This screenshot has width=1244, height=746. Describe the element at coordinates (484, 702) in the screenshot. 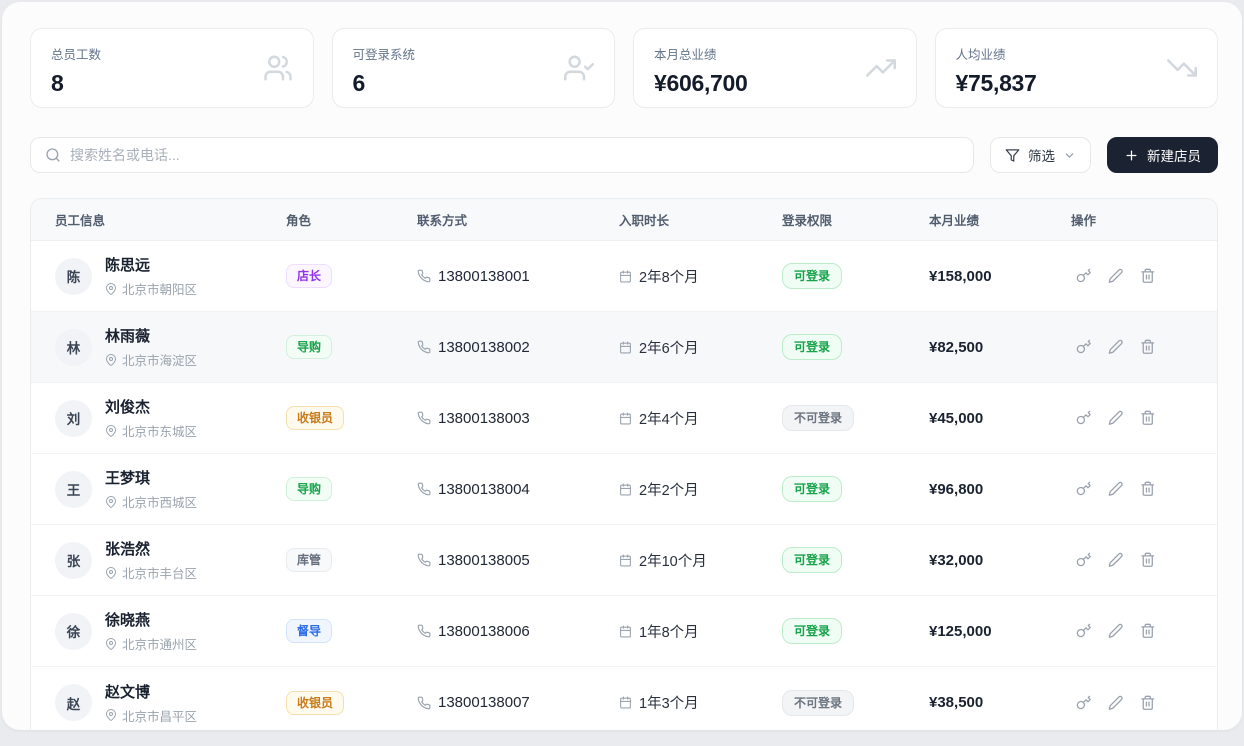

I see `phone-number: 13800138007` at that location.